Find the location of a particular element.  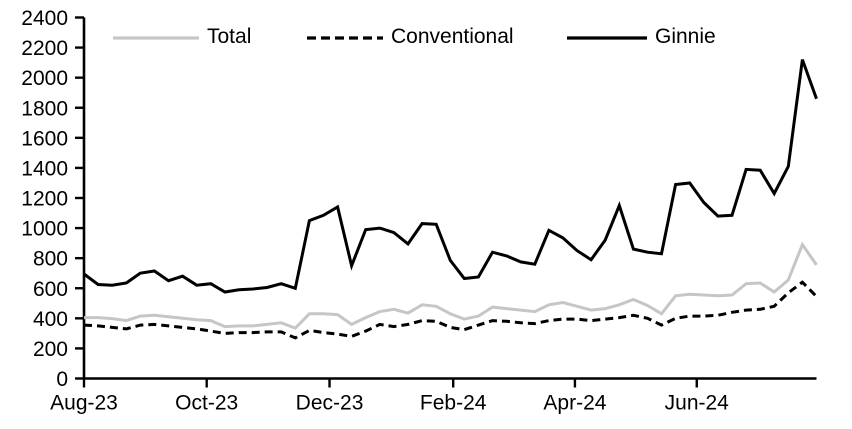

x-axis-tick-label: Apr-24 is located at coordinates (574, 403).